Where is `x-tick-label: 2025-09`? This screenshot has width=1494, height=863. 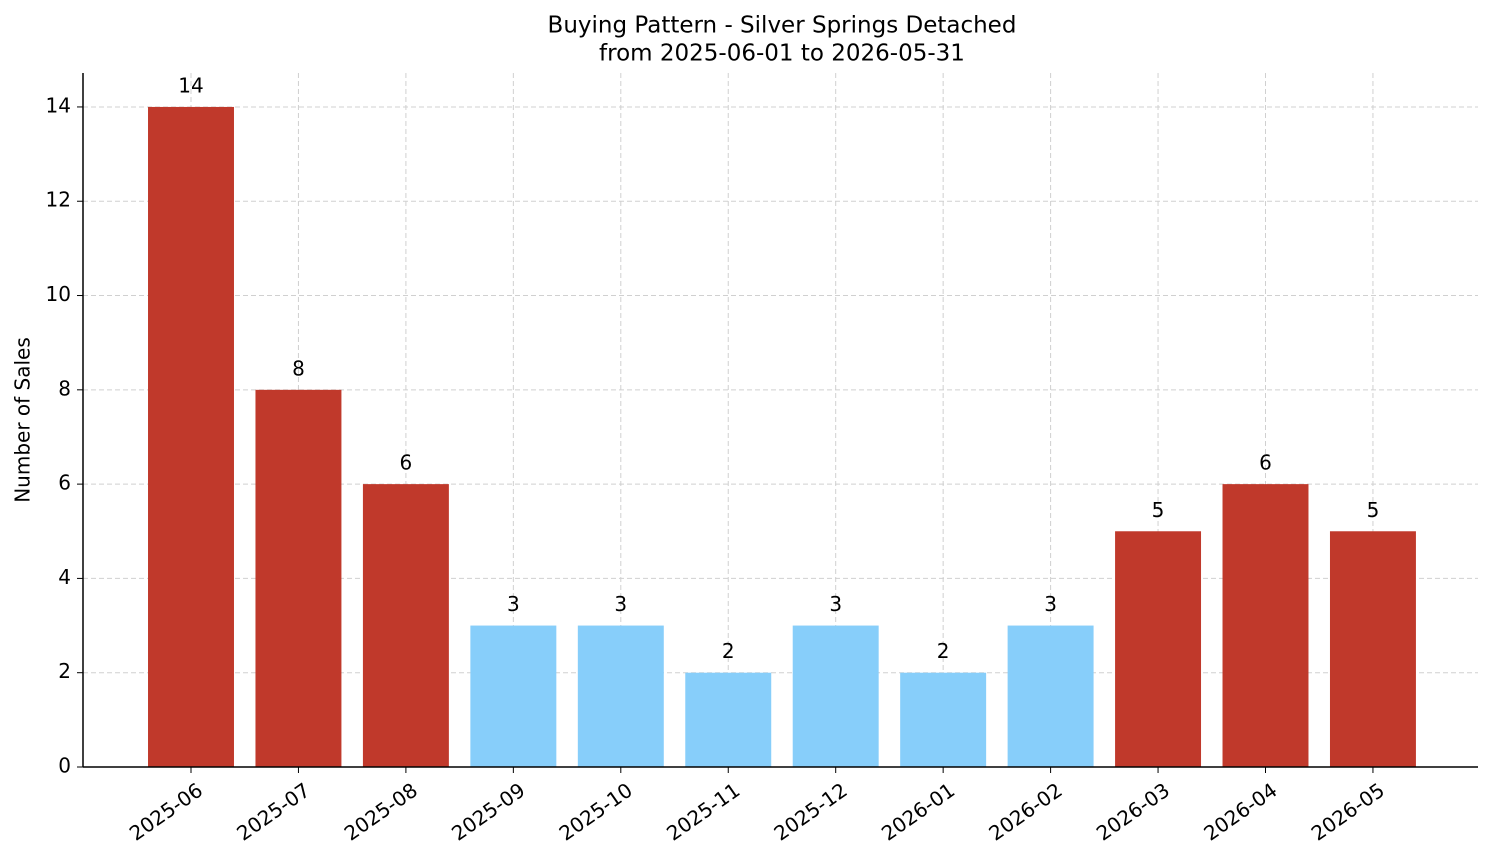 x-tick-label: 2025-09 is located at coordinates (488, 812).